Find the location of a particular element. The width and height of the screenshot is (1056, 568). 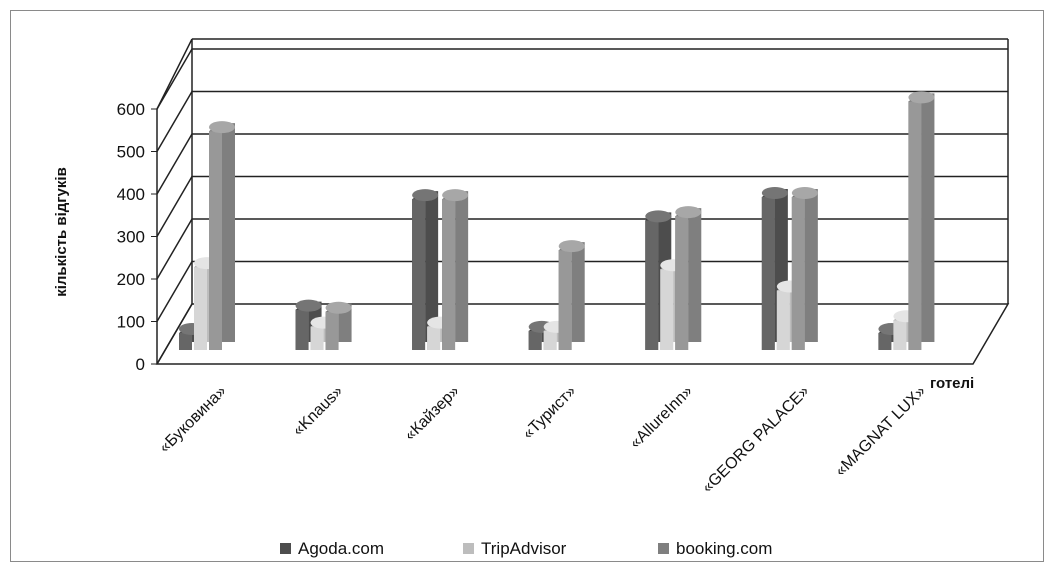

x-tick-label: «Турист» is located at coordinates (550, 413).